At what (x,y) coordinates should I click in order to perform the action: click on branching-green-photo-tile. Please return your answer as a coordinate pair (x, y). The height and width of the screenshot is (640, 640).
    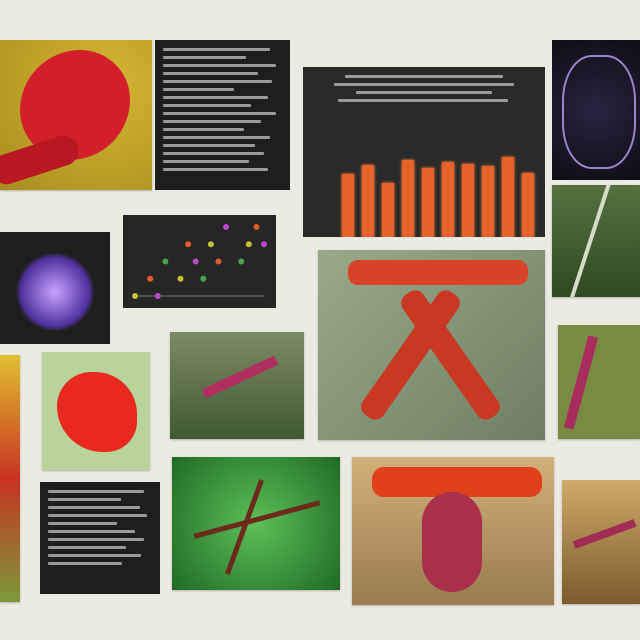
    Looking at the image, I should click on (237, 385).